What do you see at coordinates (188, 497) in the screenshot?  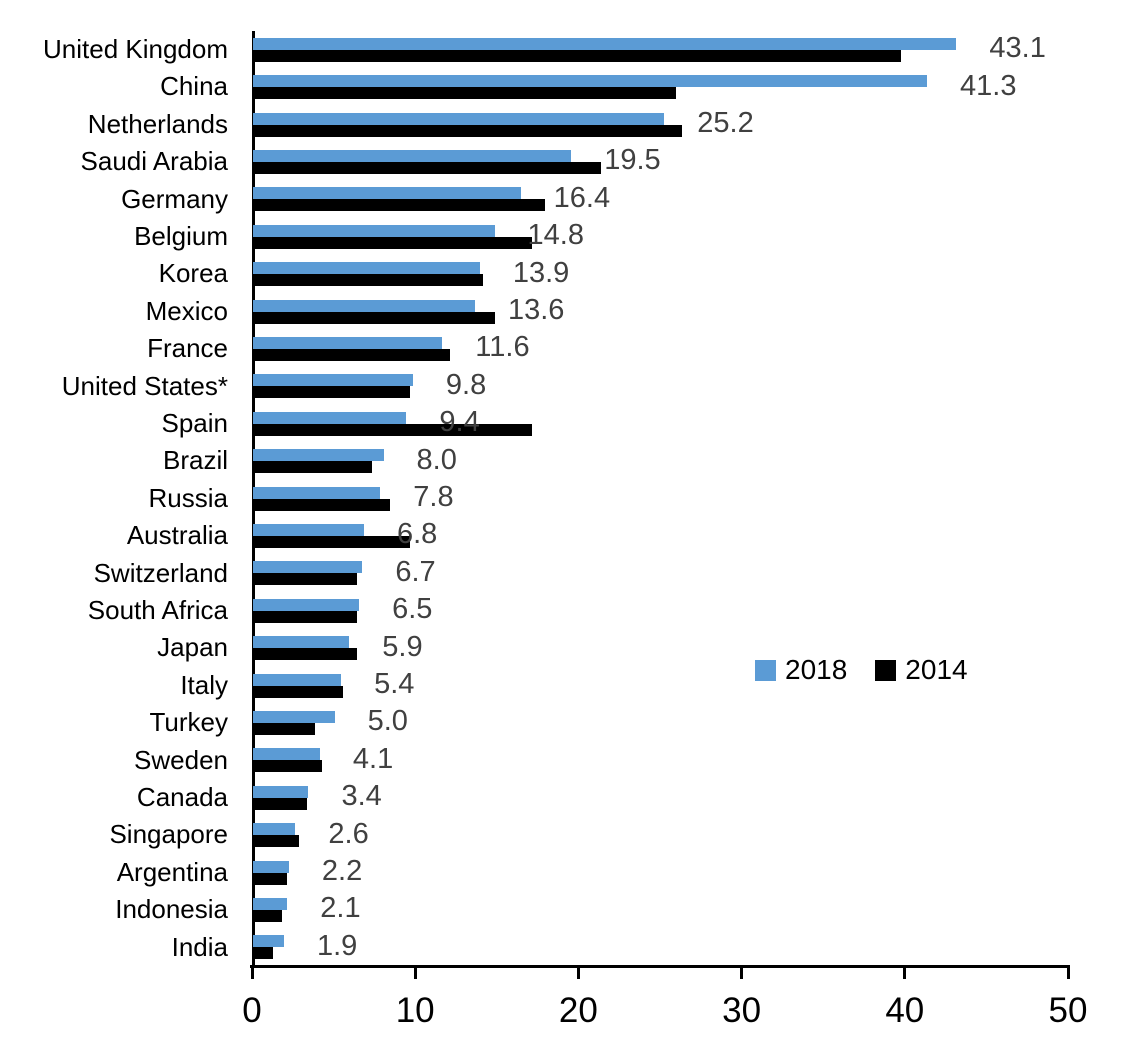 I see `category-label: Russia` at bounding box center [188, 497].